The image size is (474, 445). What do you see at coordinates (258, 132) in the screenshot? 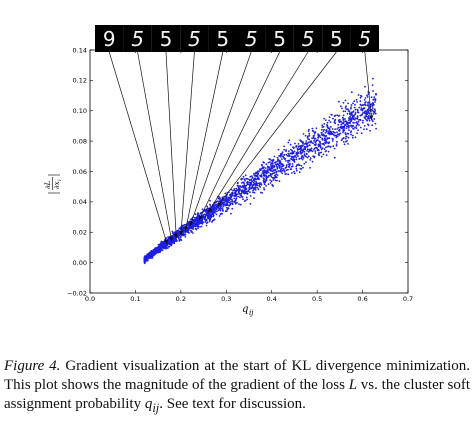
I see `annotation-arrow` at bounding box center [258, 132].